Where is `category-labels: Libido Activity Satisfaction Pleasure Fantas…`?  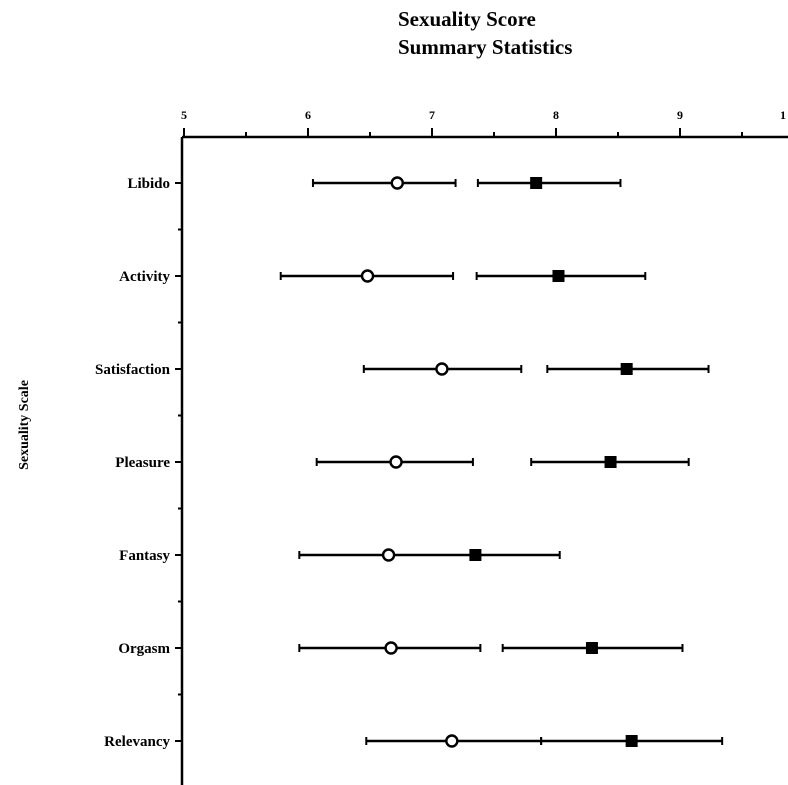
category-labels: Libido Activity Satisfaction Pleasure Fantas… is located at coordinates (133, 463).